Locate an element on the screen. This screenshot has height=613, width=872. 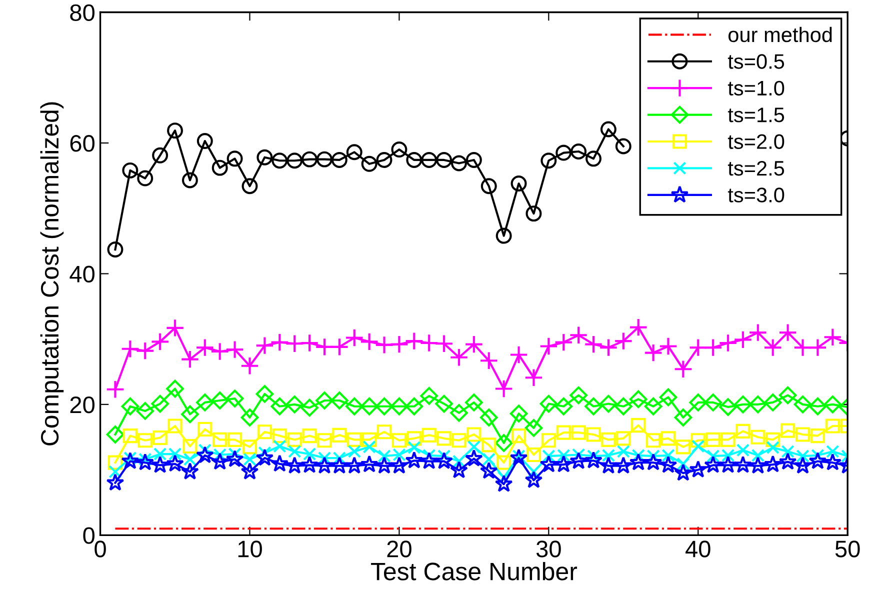
y-tick-label: 40 is located at coordinates (82, 274).